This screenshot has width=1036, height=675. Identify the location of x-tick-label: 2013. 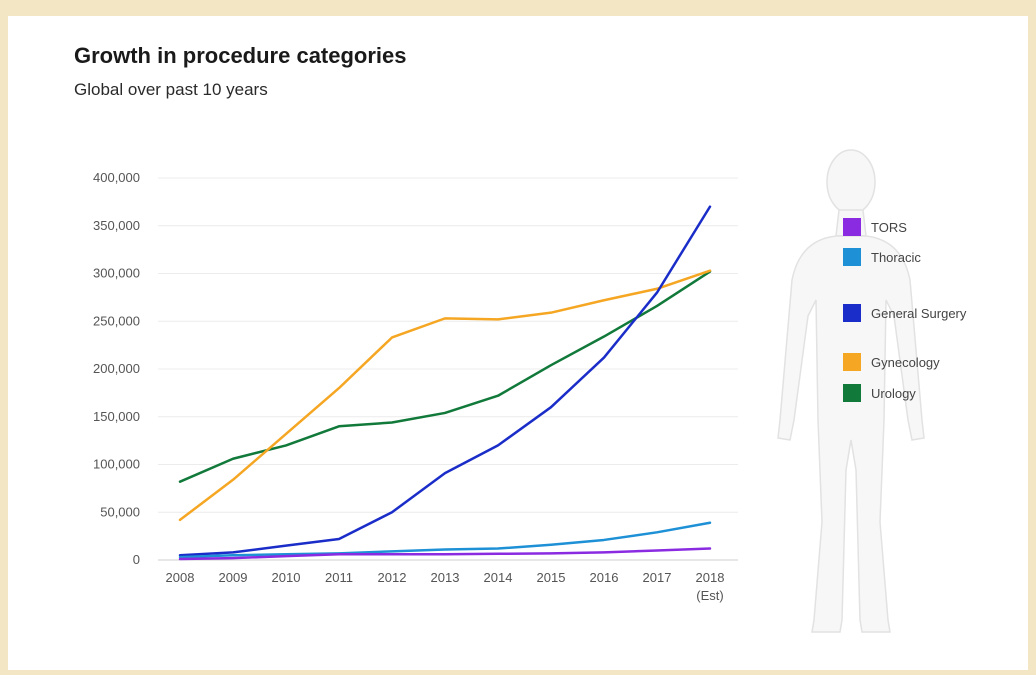
(445, 577).